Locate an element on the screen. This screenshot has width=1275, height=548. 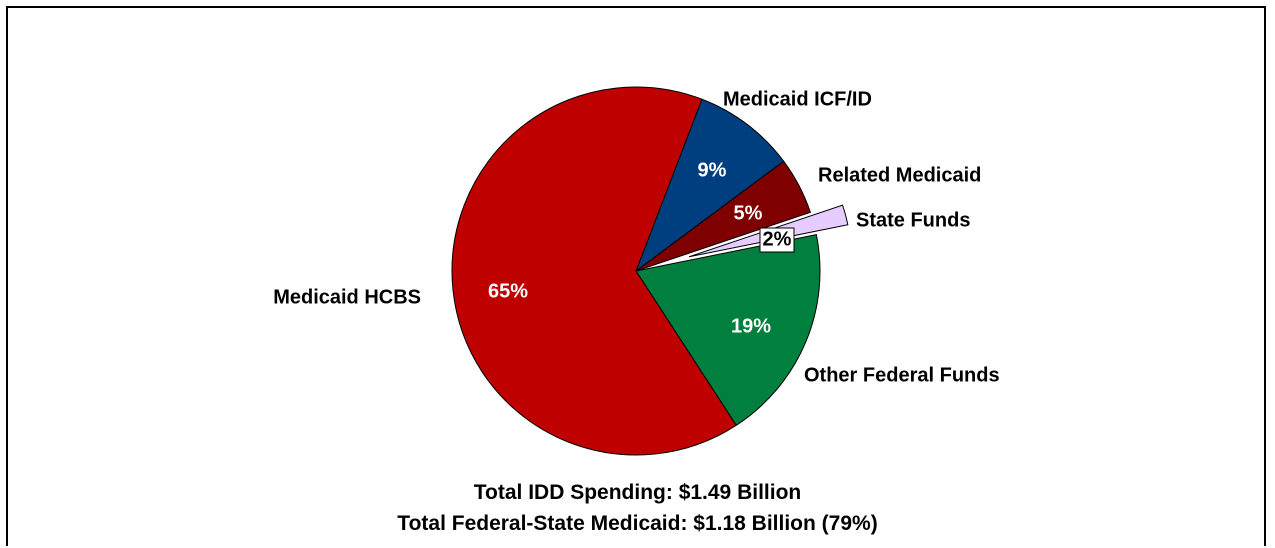
value-label-box-state-funds is located at coordinates (777, 240).